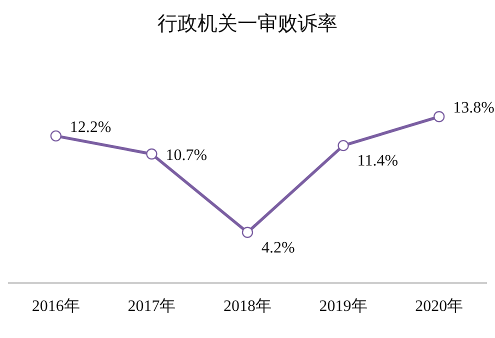  Describe the element at coordinates (56, 306) in the screenshot. I see `x-tick-label: 2016年` at that location.